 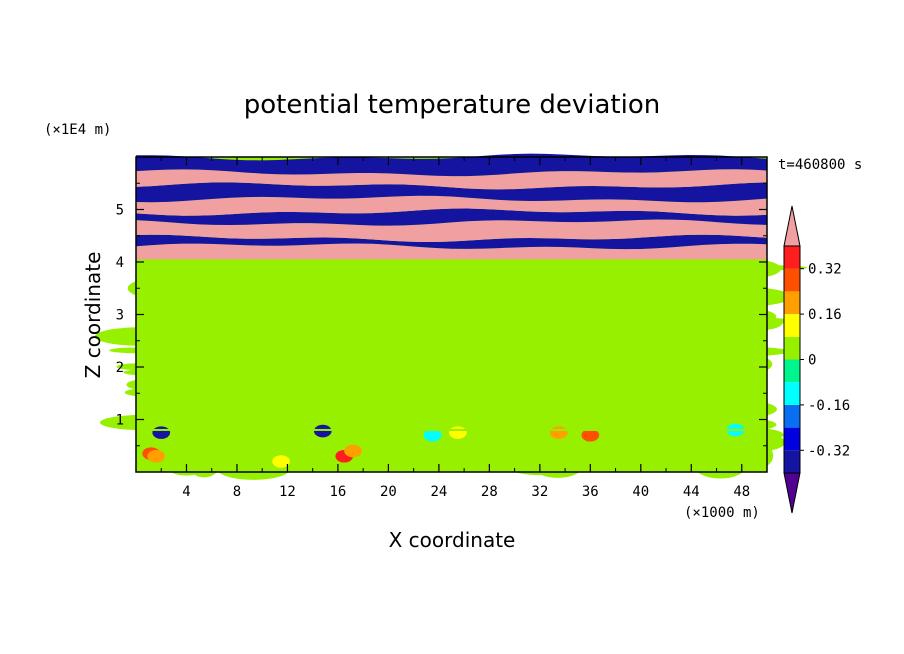 What do you see at coordinates (820, 165) in the screenshot?
I see `time-label: t=460800 s` at bounding box center [820, 165].